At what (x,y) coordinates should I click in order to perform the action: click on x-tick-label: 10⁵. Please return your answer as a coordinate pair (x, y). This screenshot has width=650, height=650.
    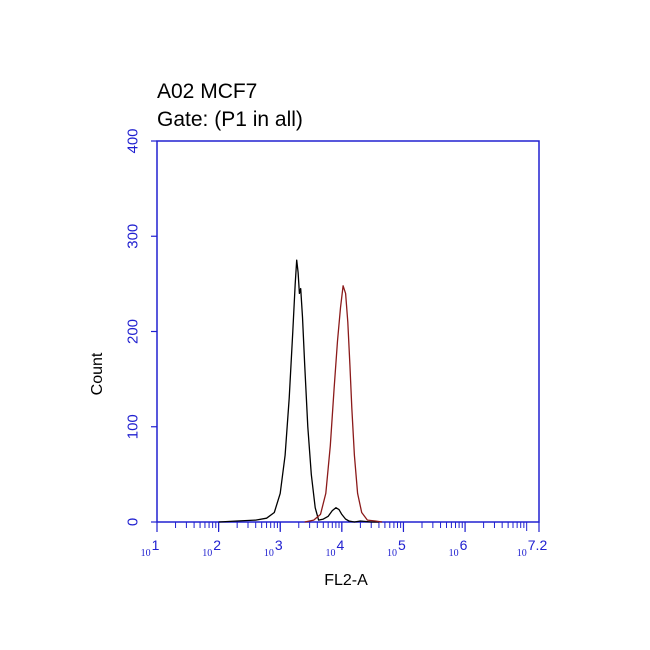
    Looking at the image, I should click on (396, 548).